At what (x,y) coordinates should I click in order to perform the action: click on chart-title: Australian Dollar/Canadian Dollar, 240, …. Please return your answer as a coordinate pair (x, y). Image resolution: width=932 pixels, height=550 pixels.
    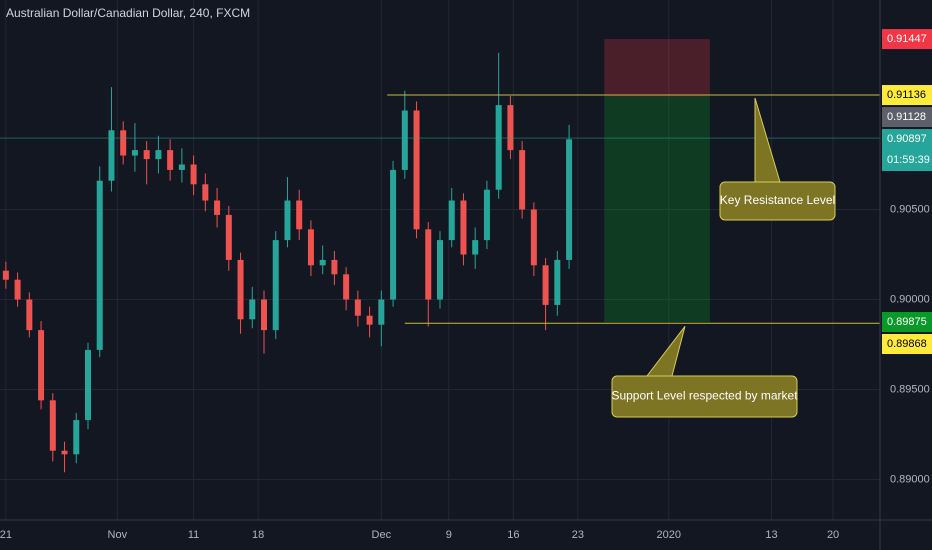
    Looking at the image, I should click on (128, 13).